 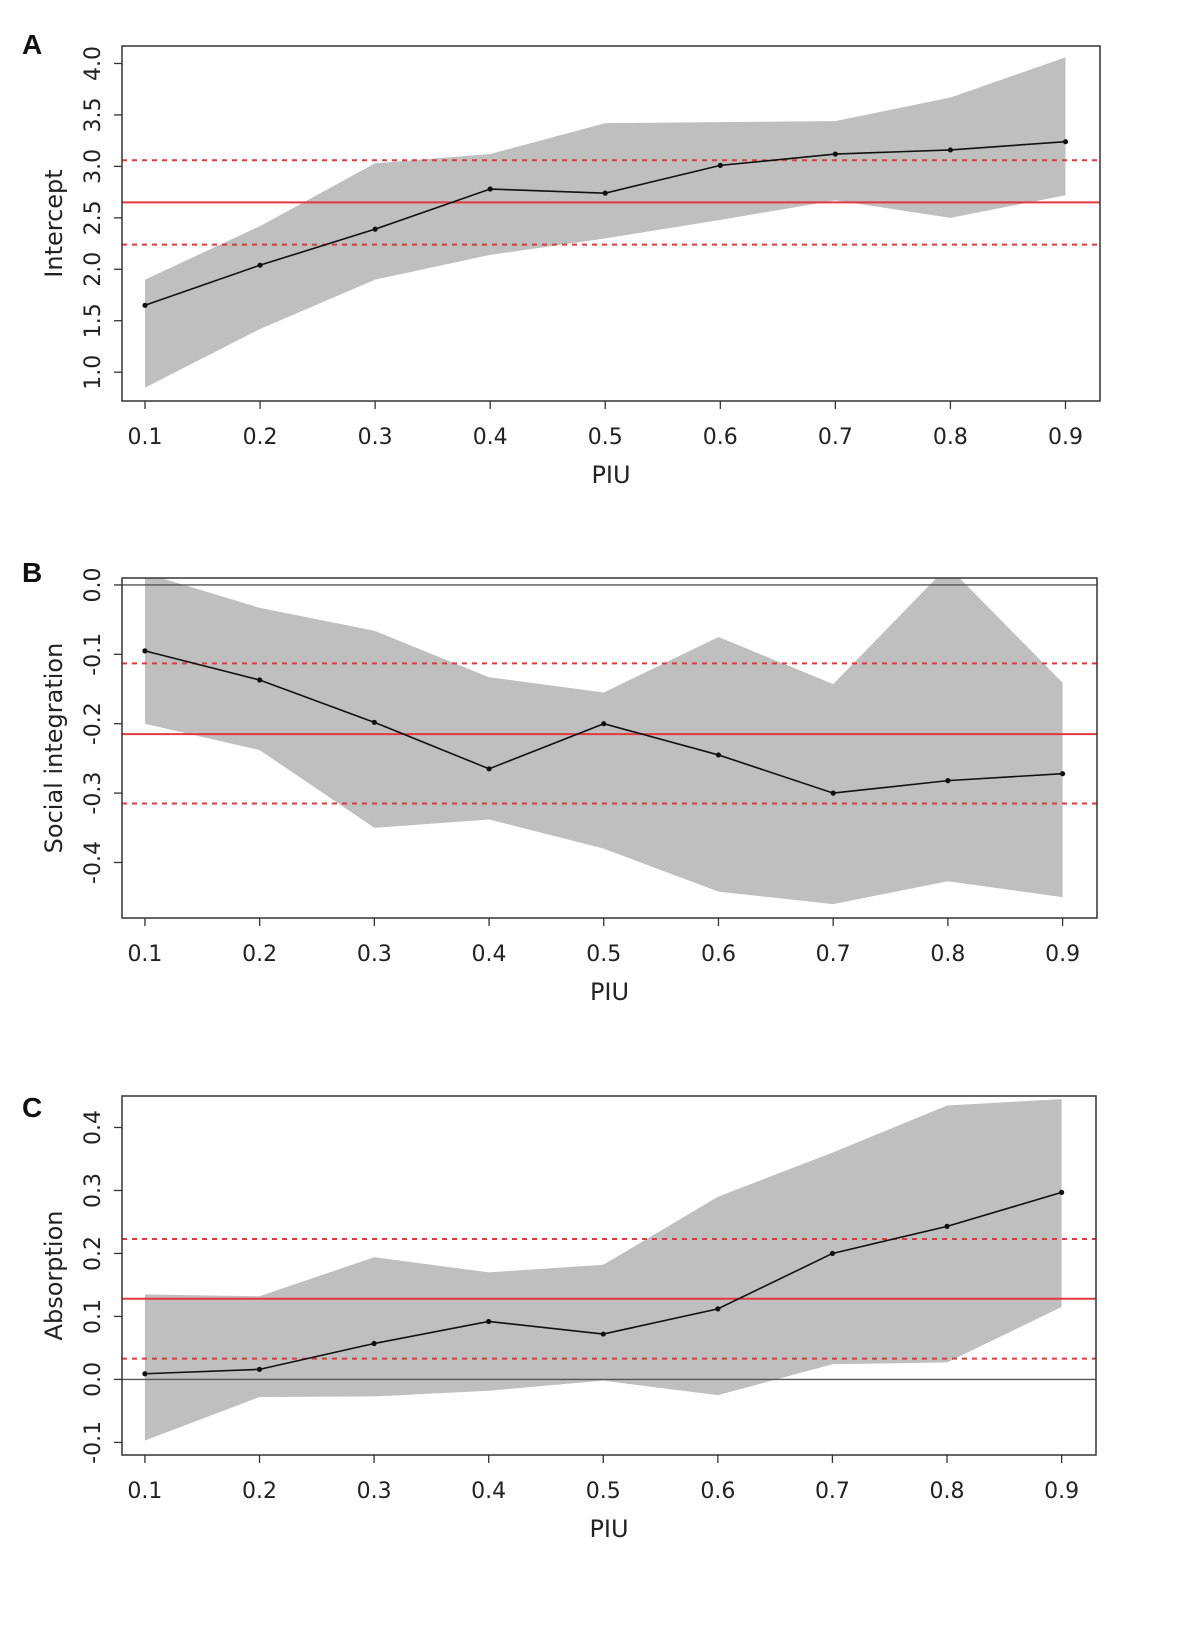 I want to click on y-tick-label: 3.0, so click(x=93, y=166).